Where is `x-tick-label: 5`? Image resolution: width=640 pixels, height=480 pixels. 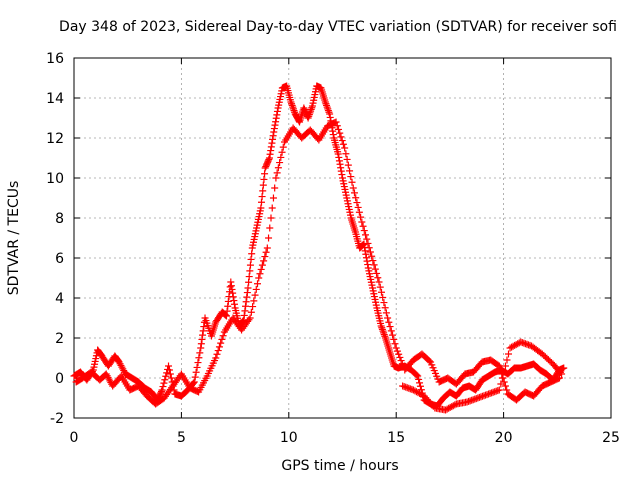 x-tick-label: 5 is located at coordinates (181, 438).